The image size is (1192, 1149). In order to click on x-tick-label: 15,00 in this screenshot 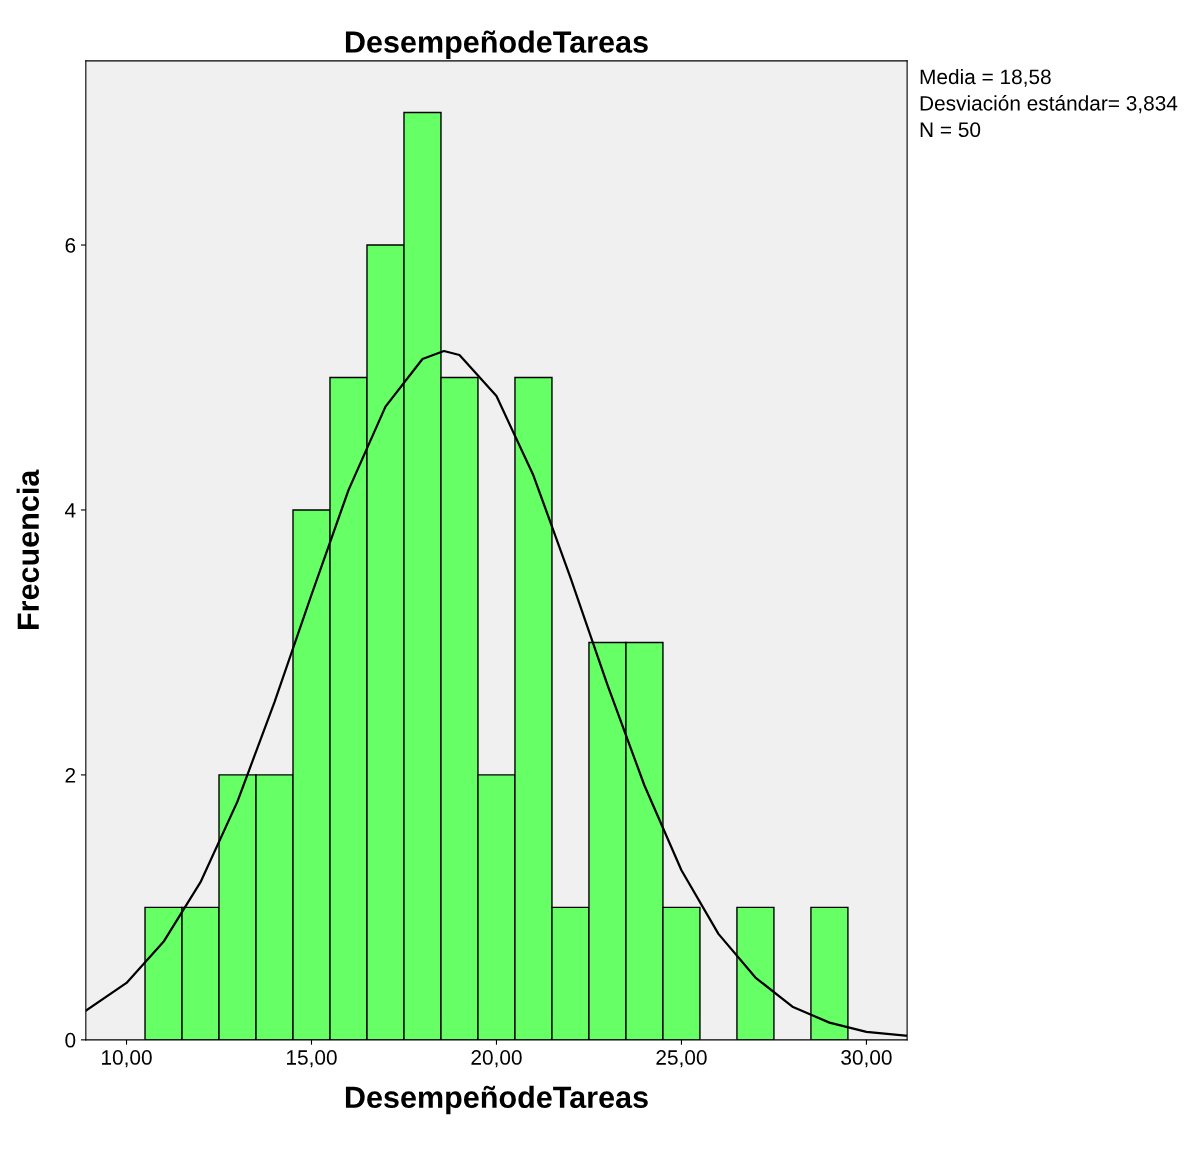, I will do `click(312, 1059)`.